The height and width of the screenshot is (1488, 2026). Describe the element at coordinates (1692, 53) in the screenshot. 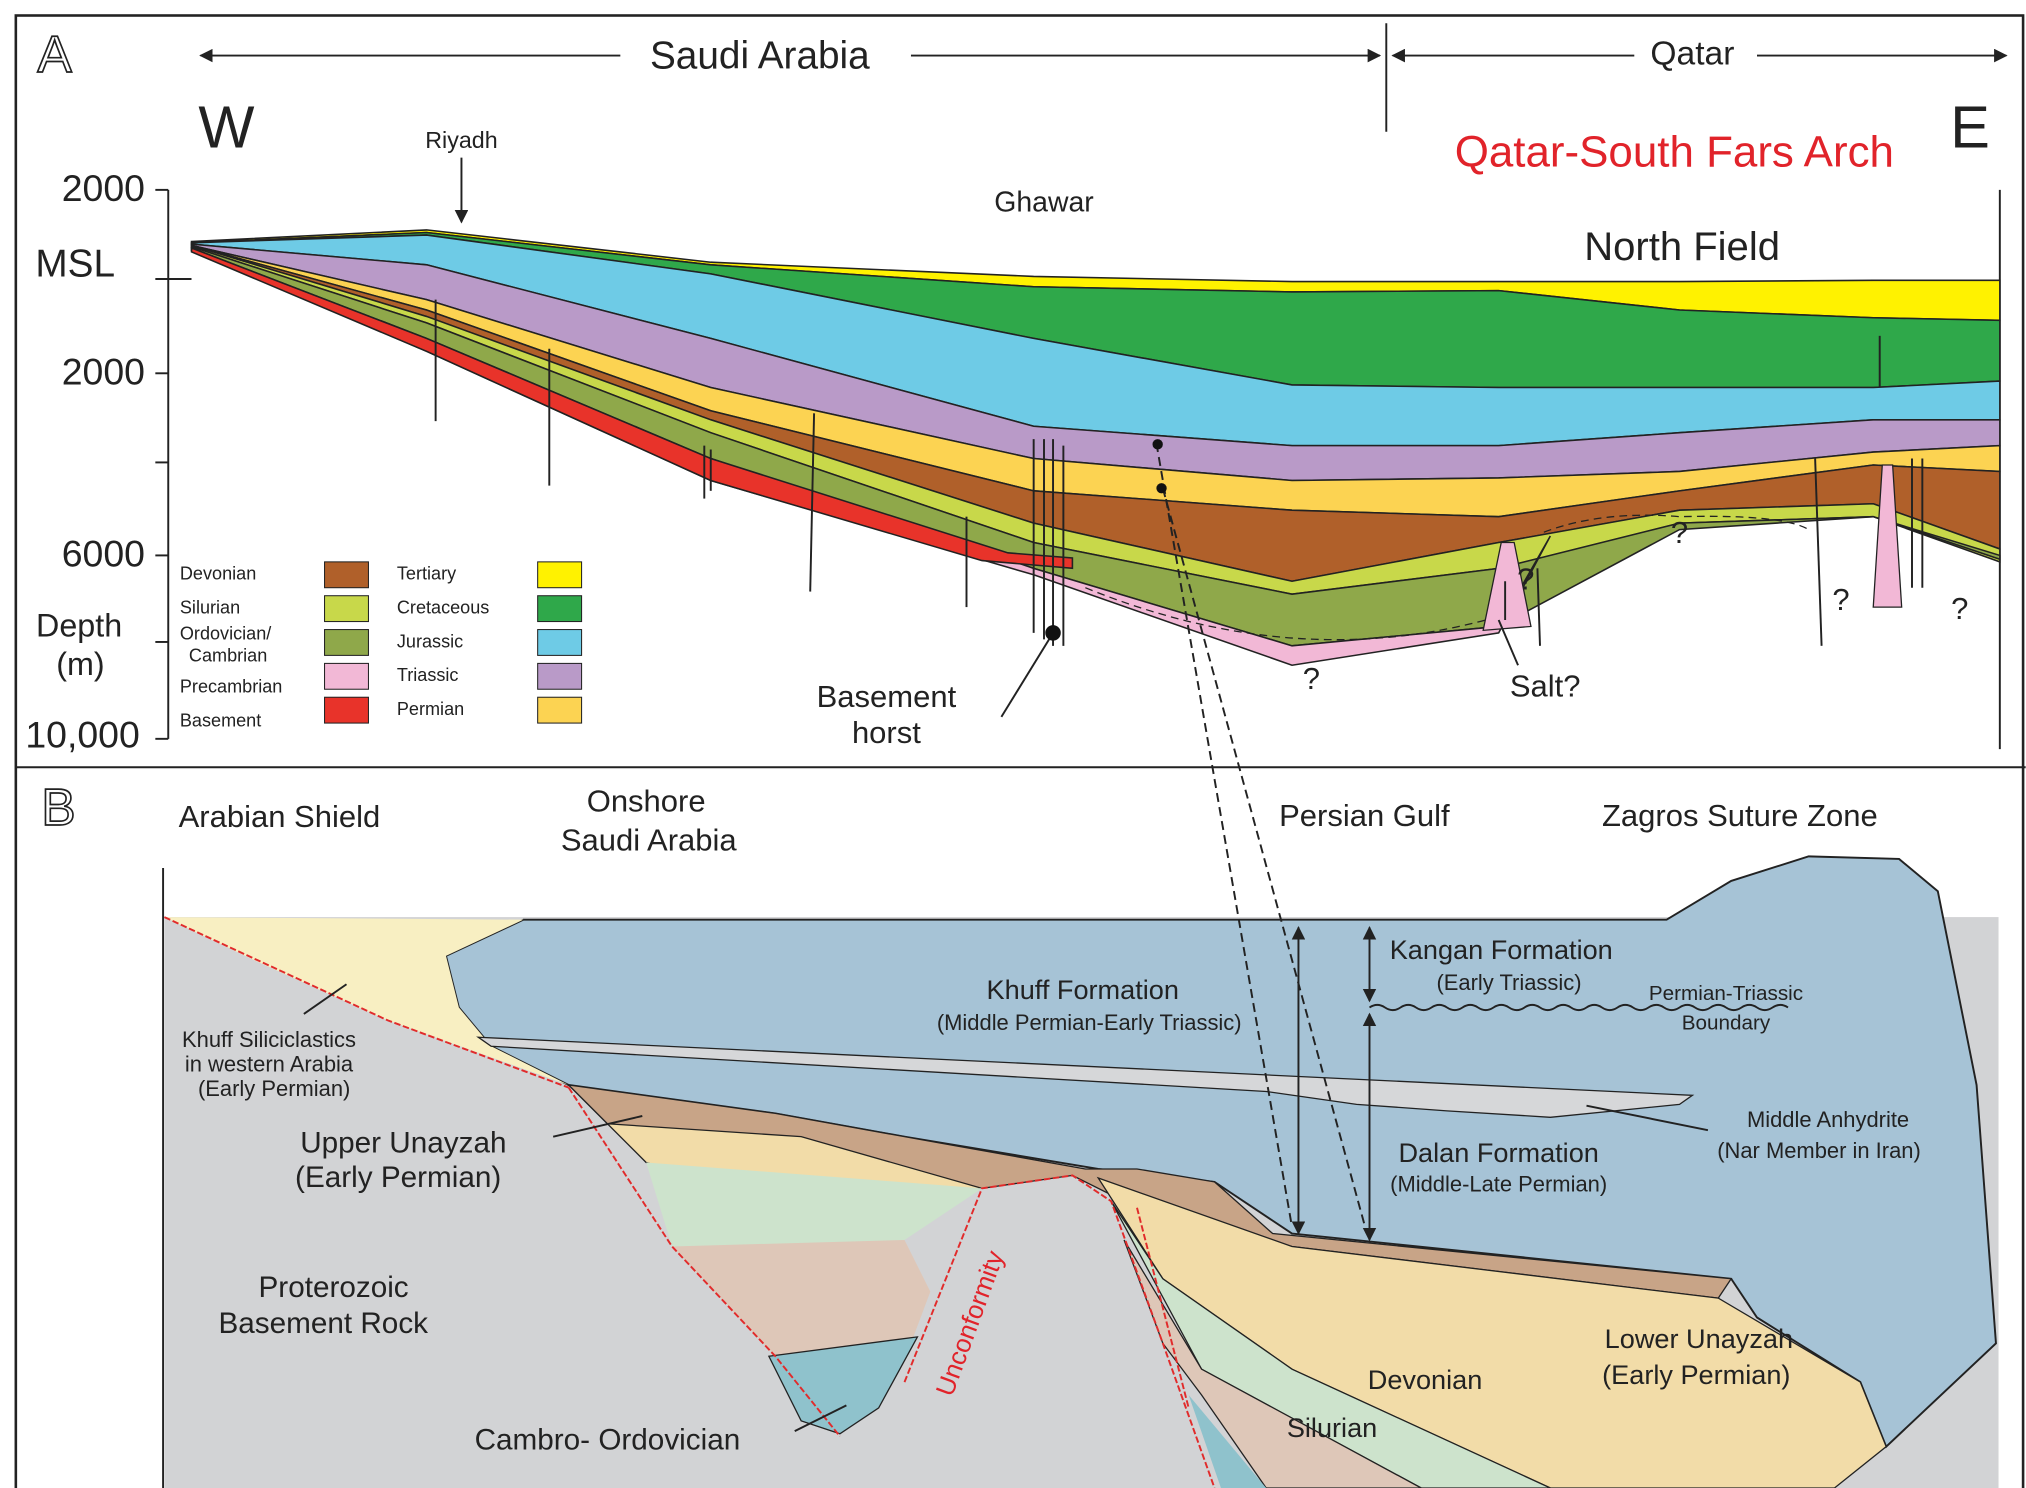

I see `country: Qatar` at that location.